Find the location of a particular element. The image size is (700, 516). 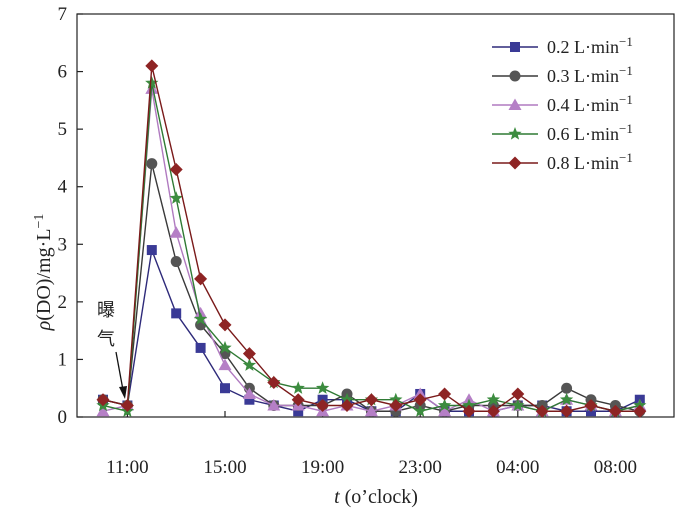

x-tick-label: 23:00 is located at coordinates (420, 467).